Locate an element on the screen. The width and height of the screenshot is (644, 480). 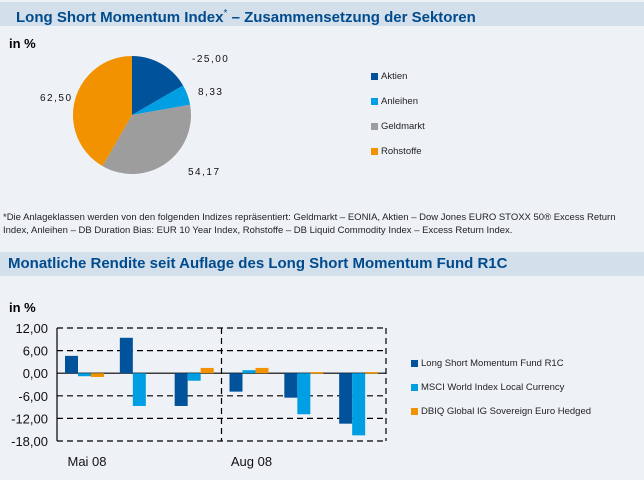
legend-item-geldmarkt: Geldmarkt is located at coordinates (398, 126).